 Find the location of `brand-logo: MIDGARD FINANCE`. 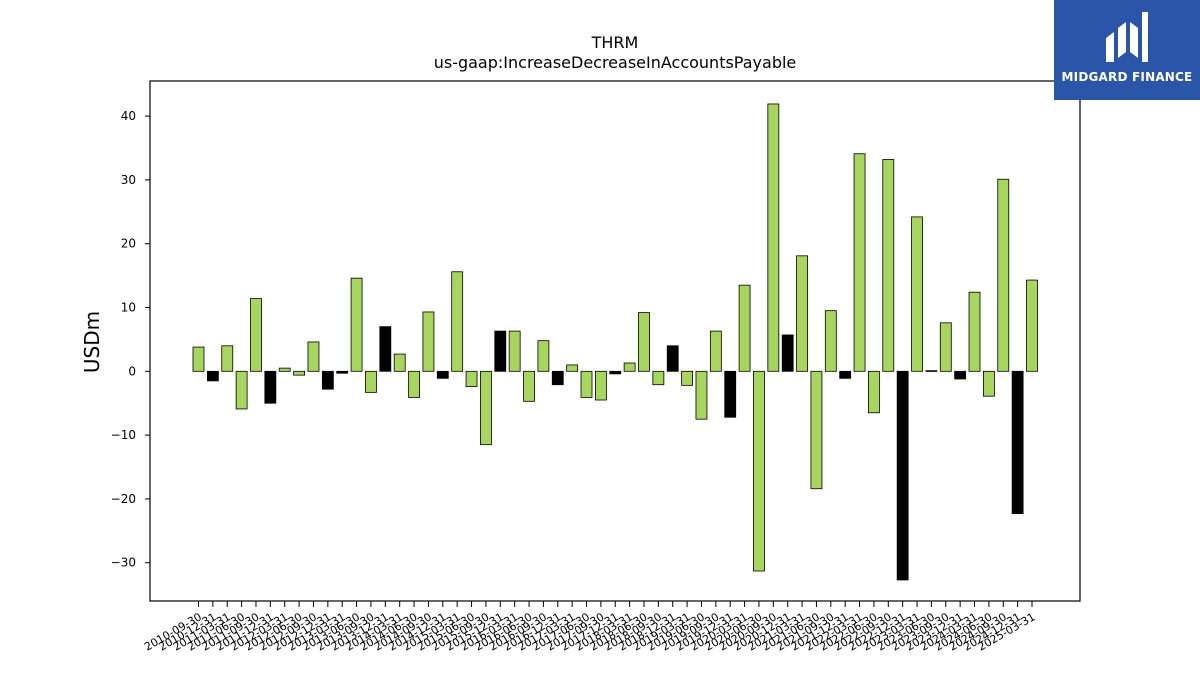

brand-logo: MIDGARD FINANCE is located at coordinates (1127, 50).